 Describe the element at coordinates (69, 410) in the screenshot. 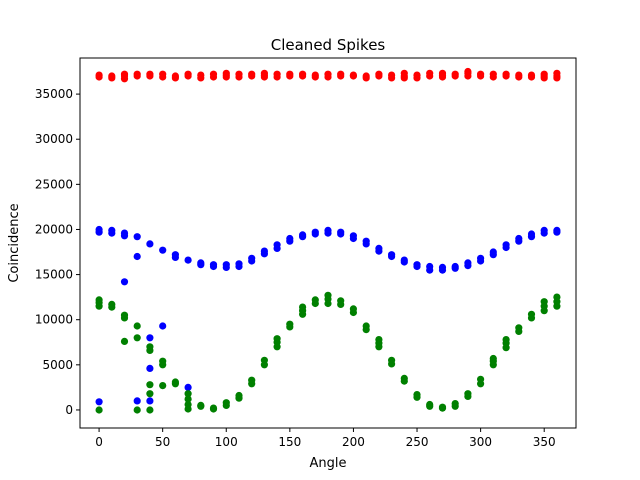

I see `y-tick-label-0: 0` at that location.